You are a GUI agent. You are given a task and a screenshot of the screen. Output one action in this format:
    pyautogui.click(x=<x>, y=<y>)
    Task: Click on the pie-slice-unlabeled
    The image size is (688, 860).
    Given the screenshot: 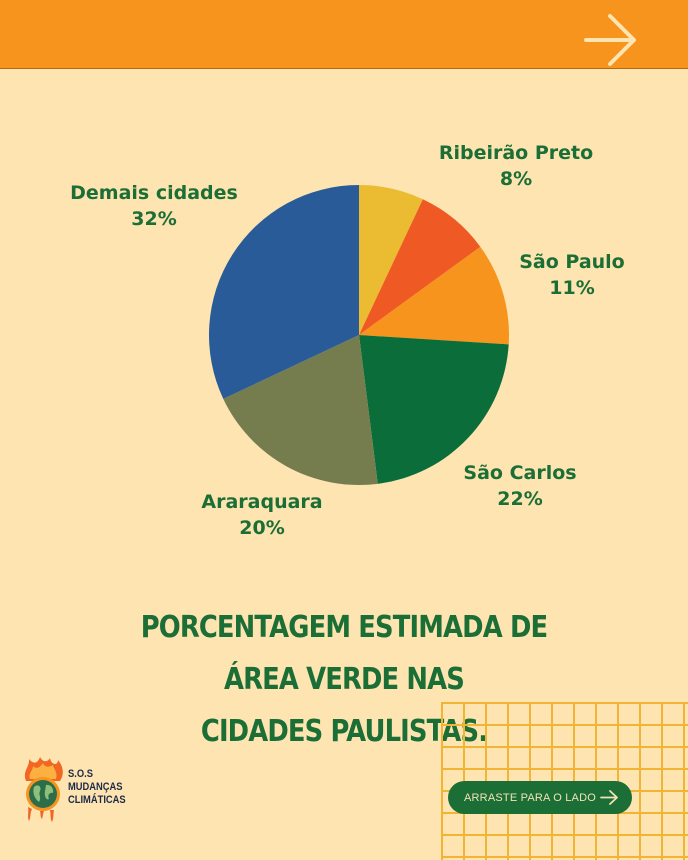 What is the action you would take?
    pyautogui.click(x=391, y=260)
    